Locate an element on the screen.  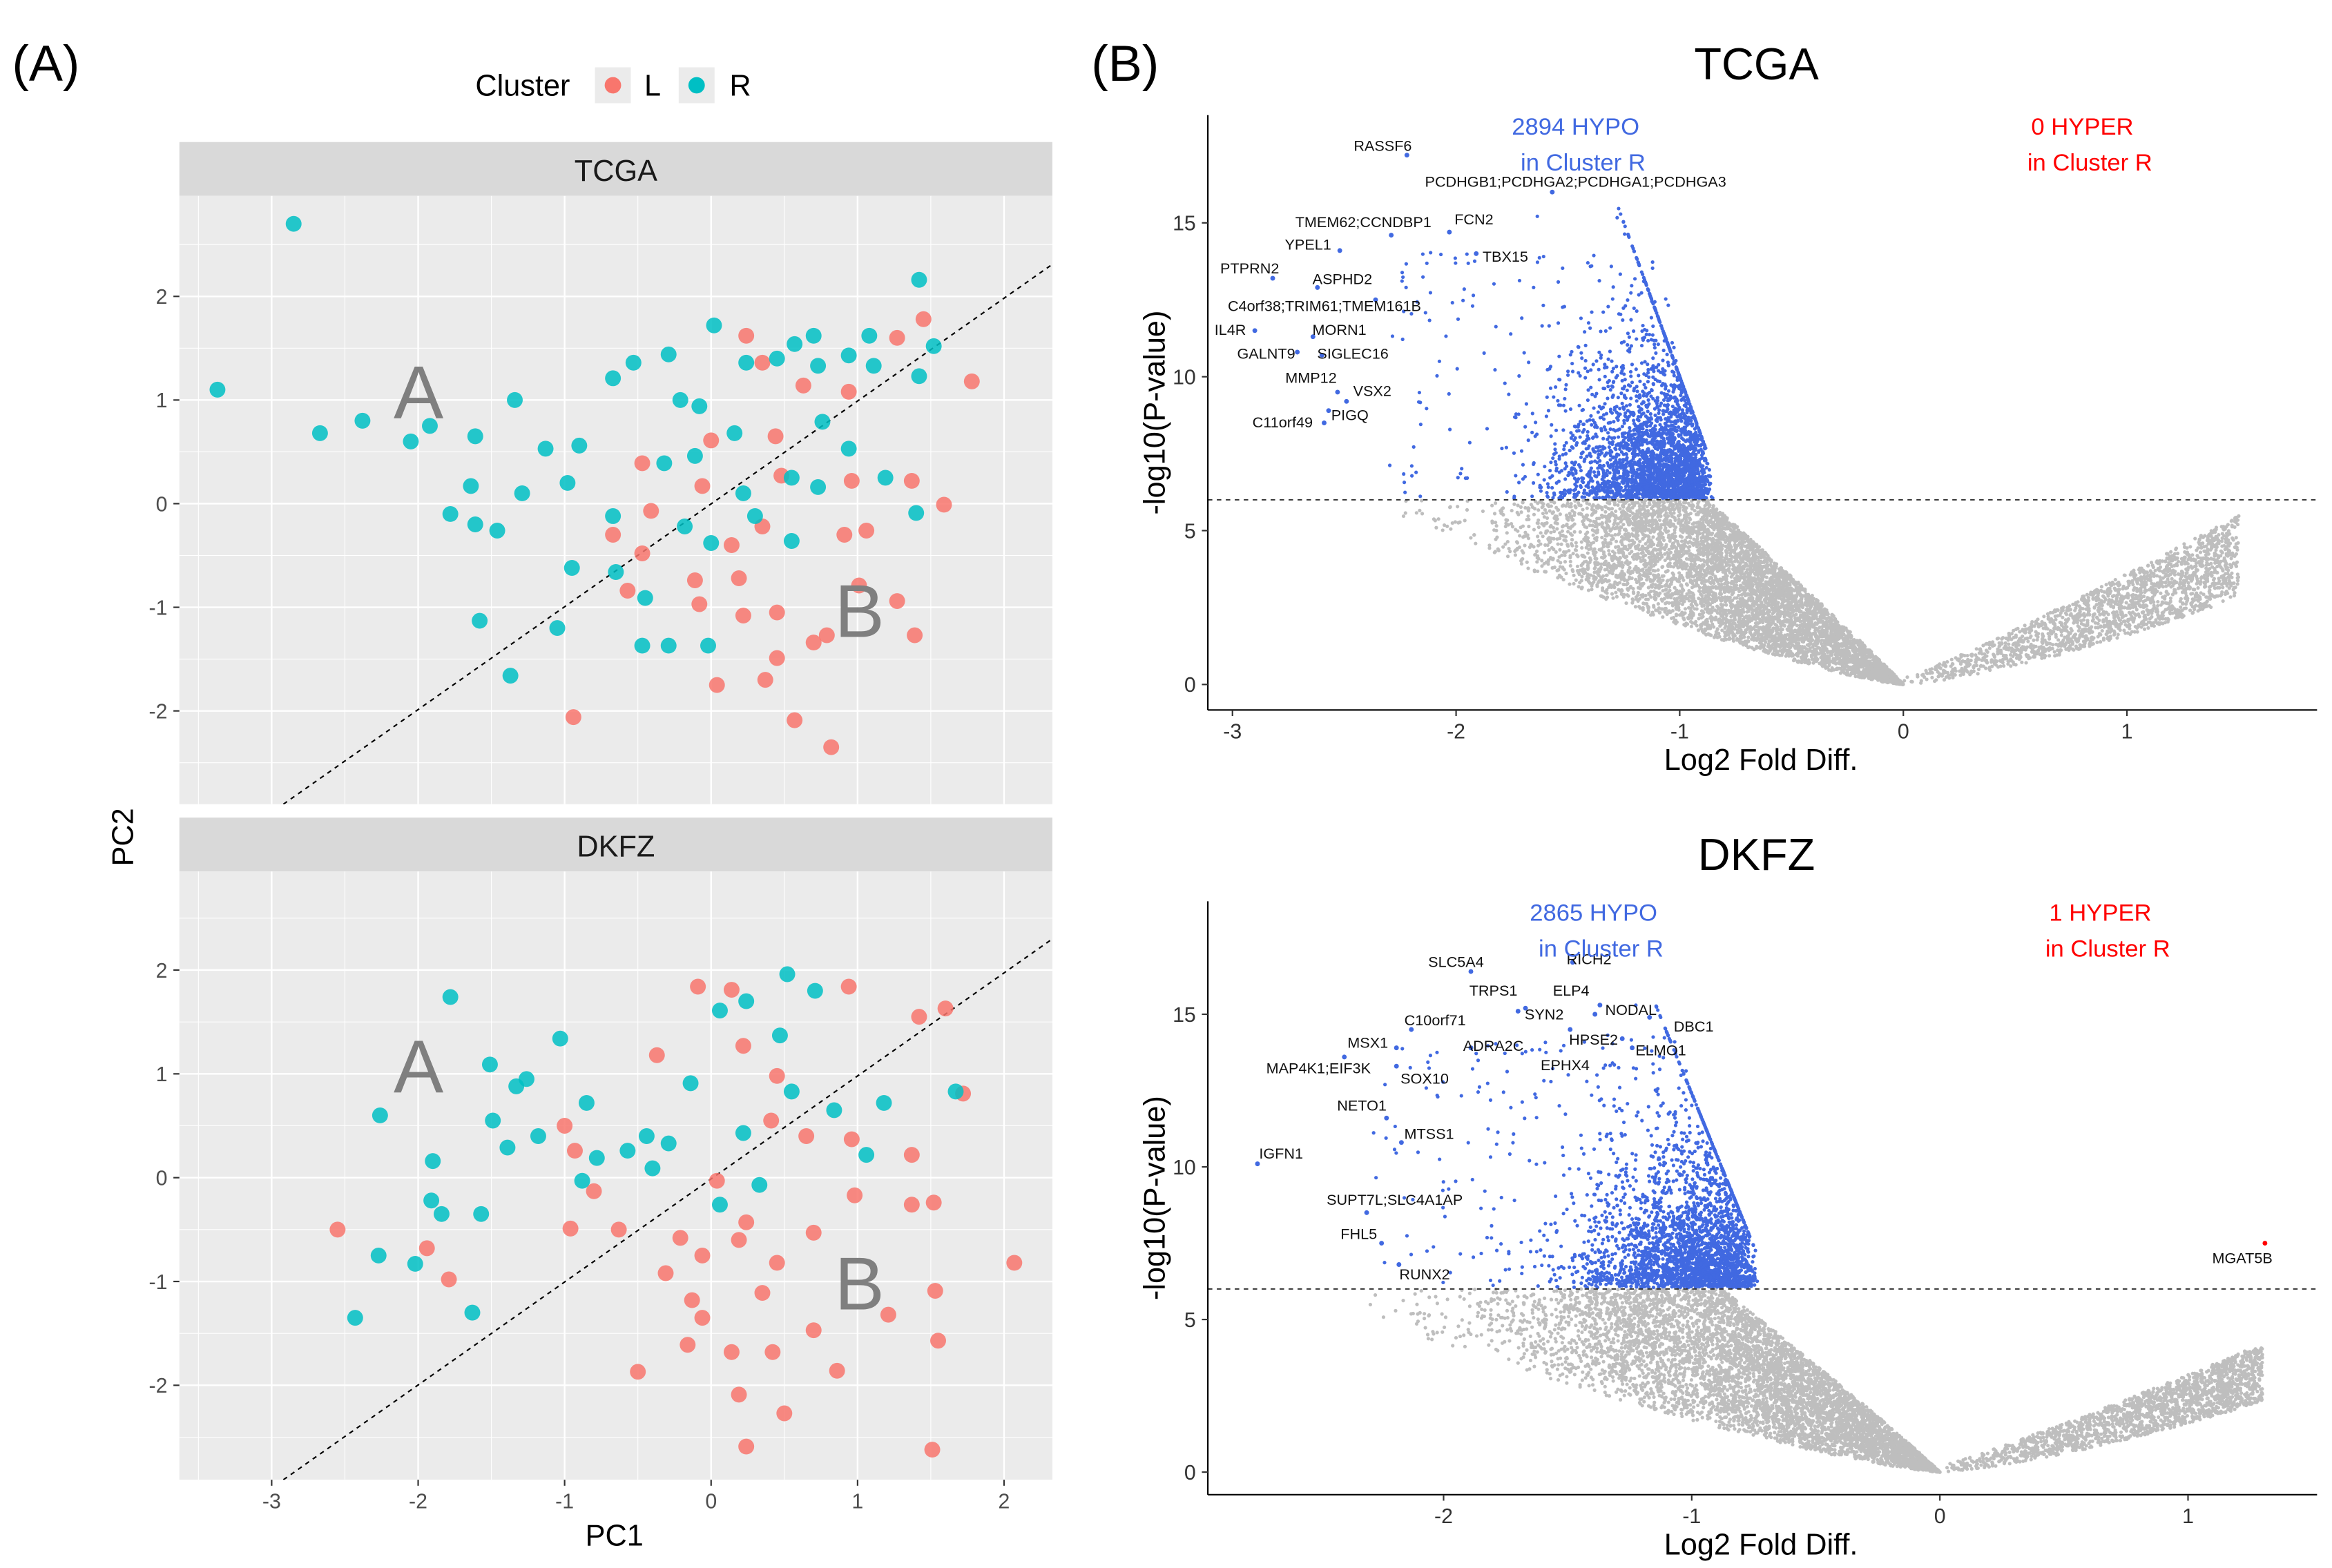
x-tick-label: 2 is located at coordinates (1004, 1501).